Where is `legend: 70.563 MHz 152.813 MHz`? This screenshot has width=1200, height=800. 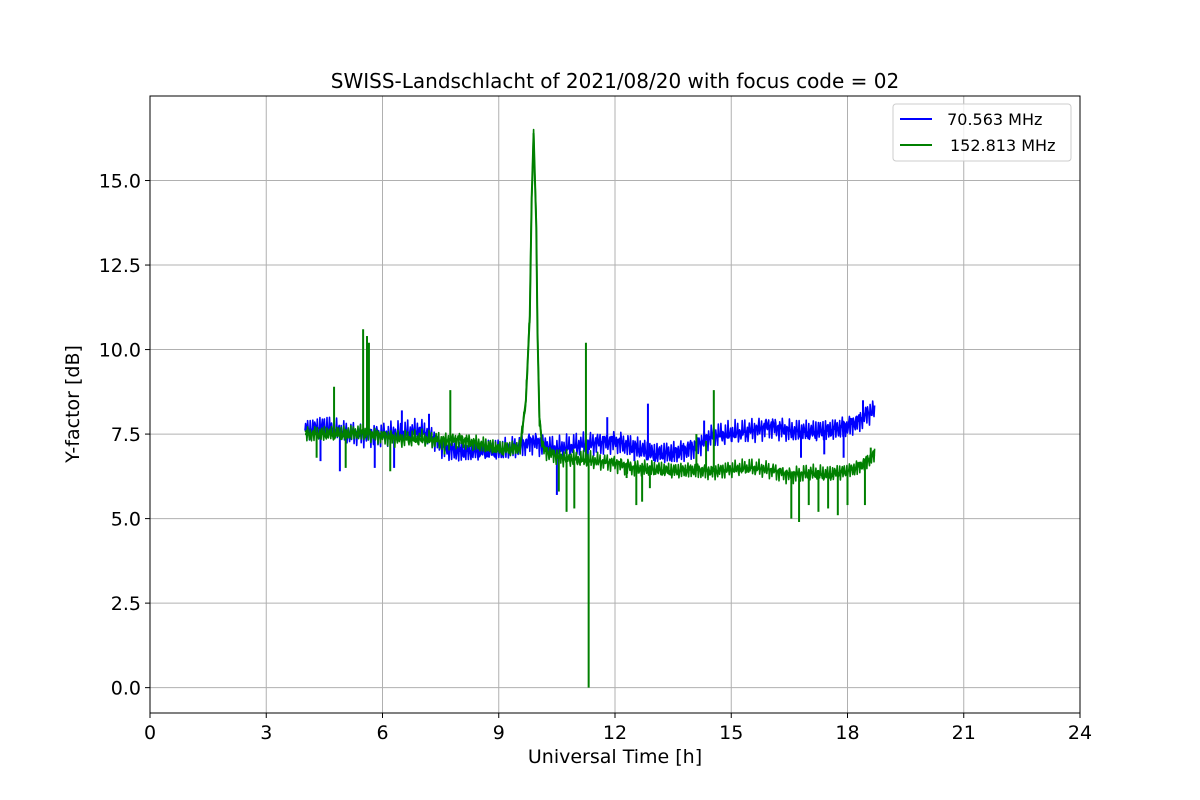
legend: 70.563 MHz 152.813 MHz is located at coordinates (982, 132).